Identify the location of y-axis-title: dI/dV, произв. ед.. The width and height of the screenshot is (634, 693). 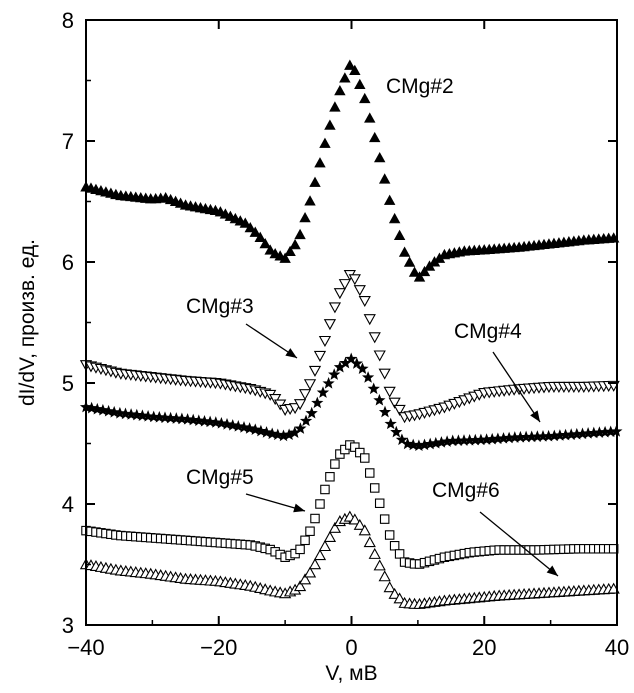
(27, 322).